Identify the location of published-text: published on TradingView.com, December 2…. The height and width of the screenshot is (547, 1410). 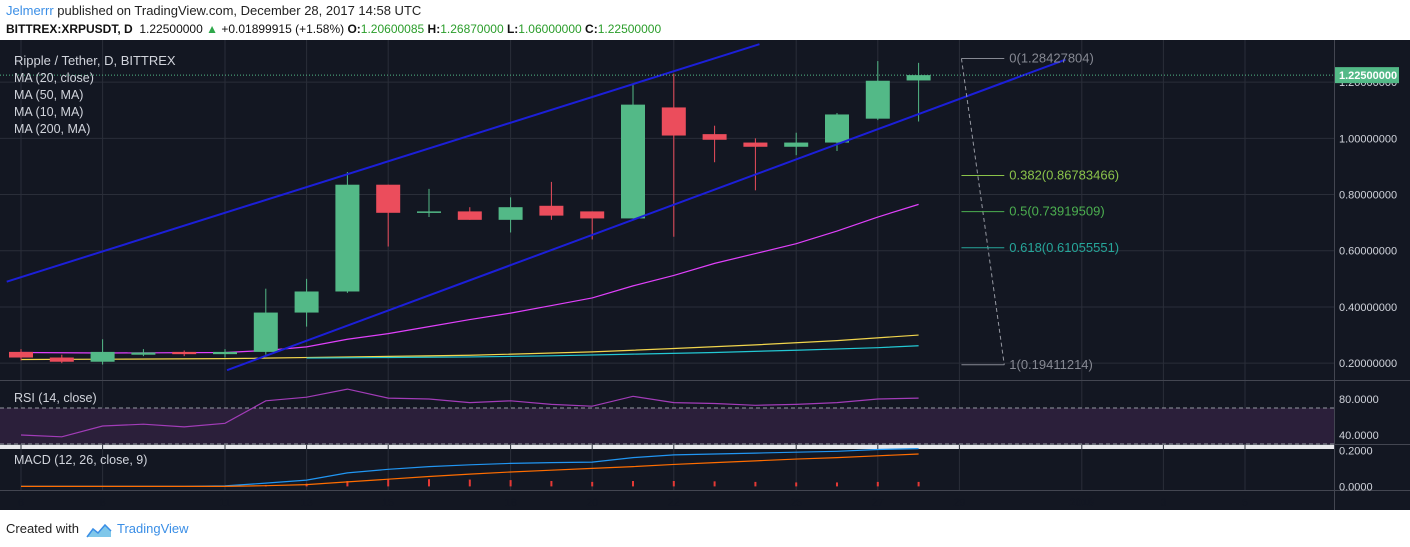
(239, 10).